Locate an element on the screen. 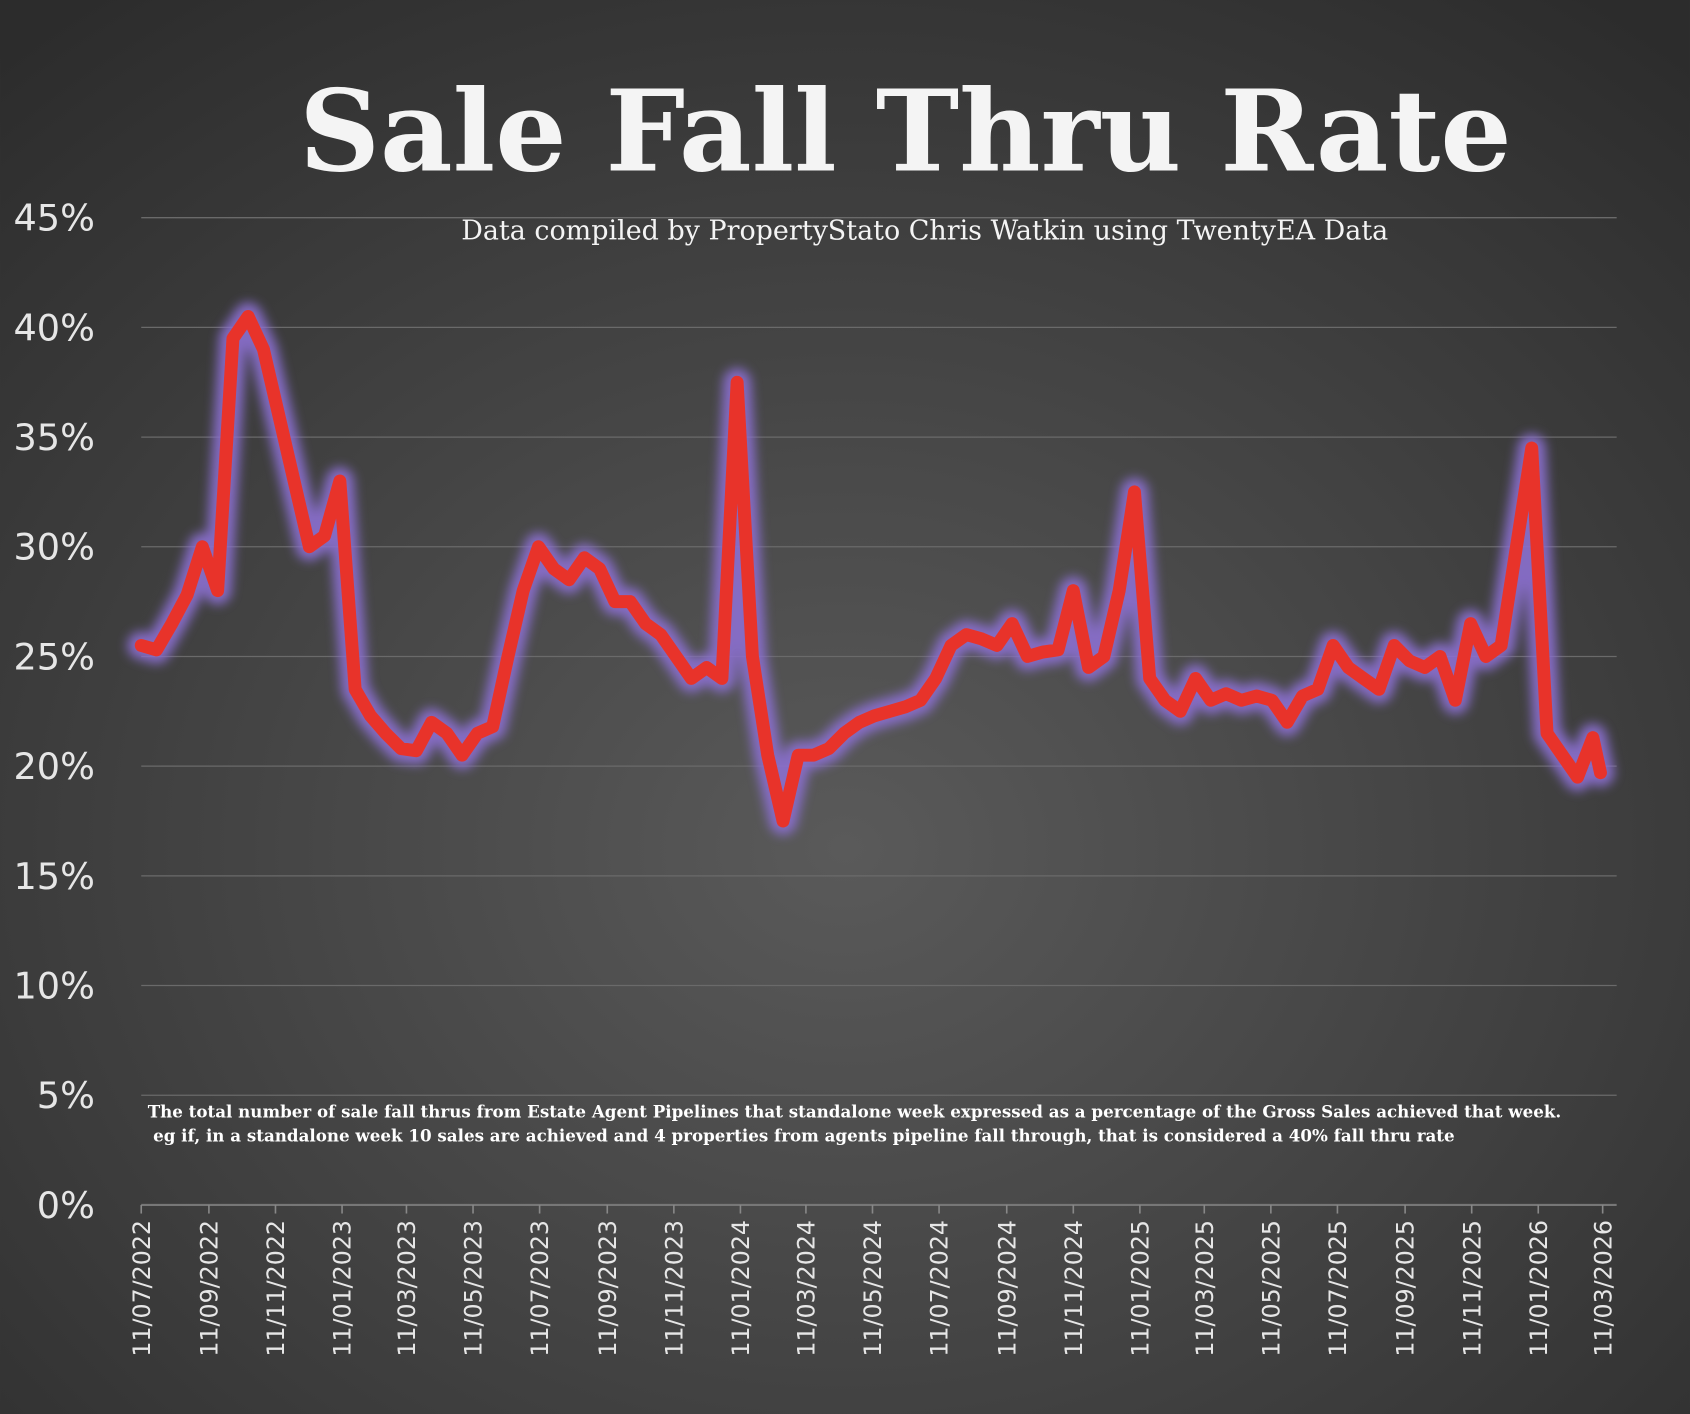  x-tick-label: 11/09/2023 is located at coordinates (608, 1288).